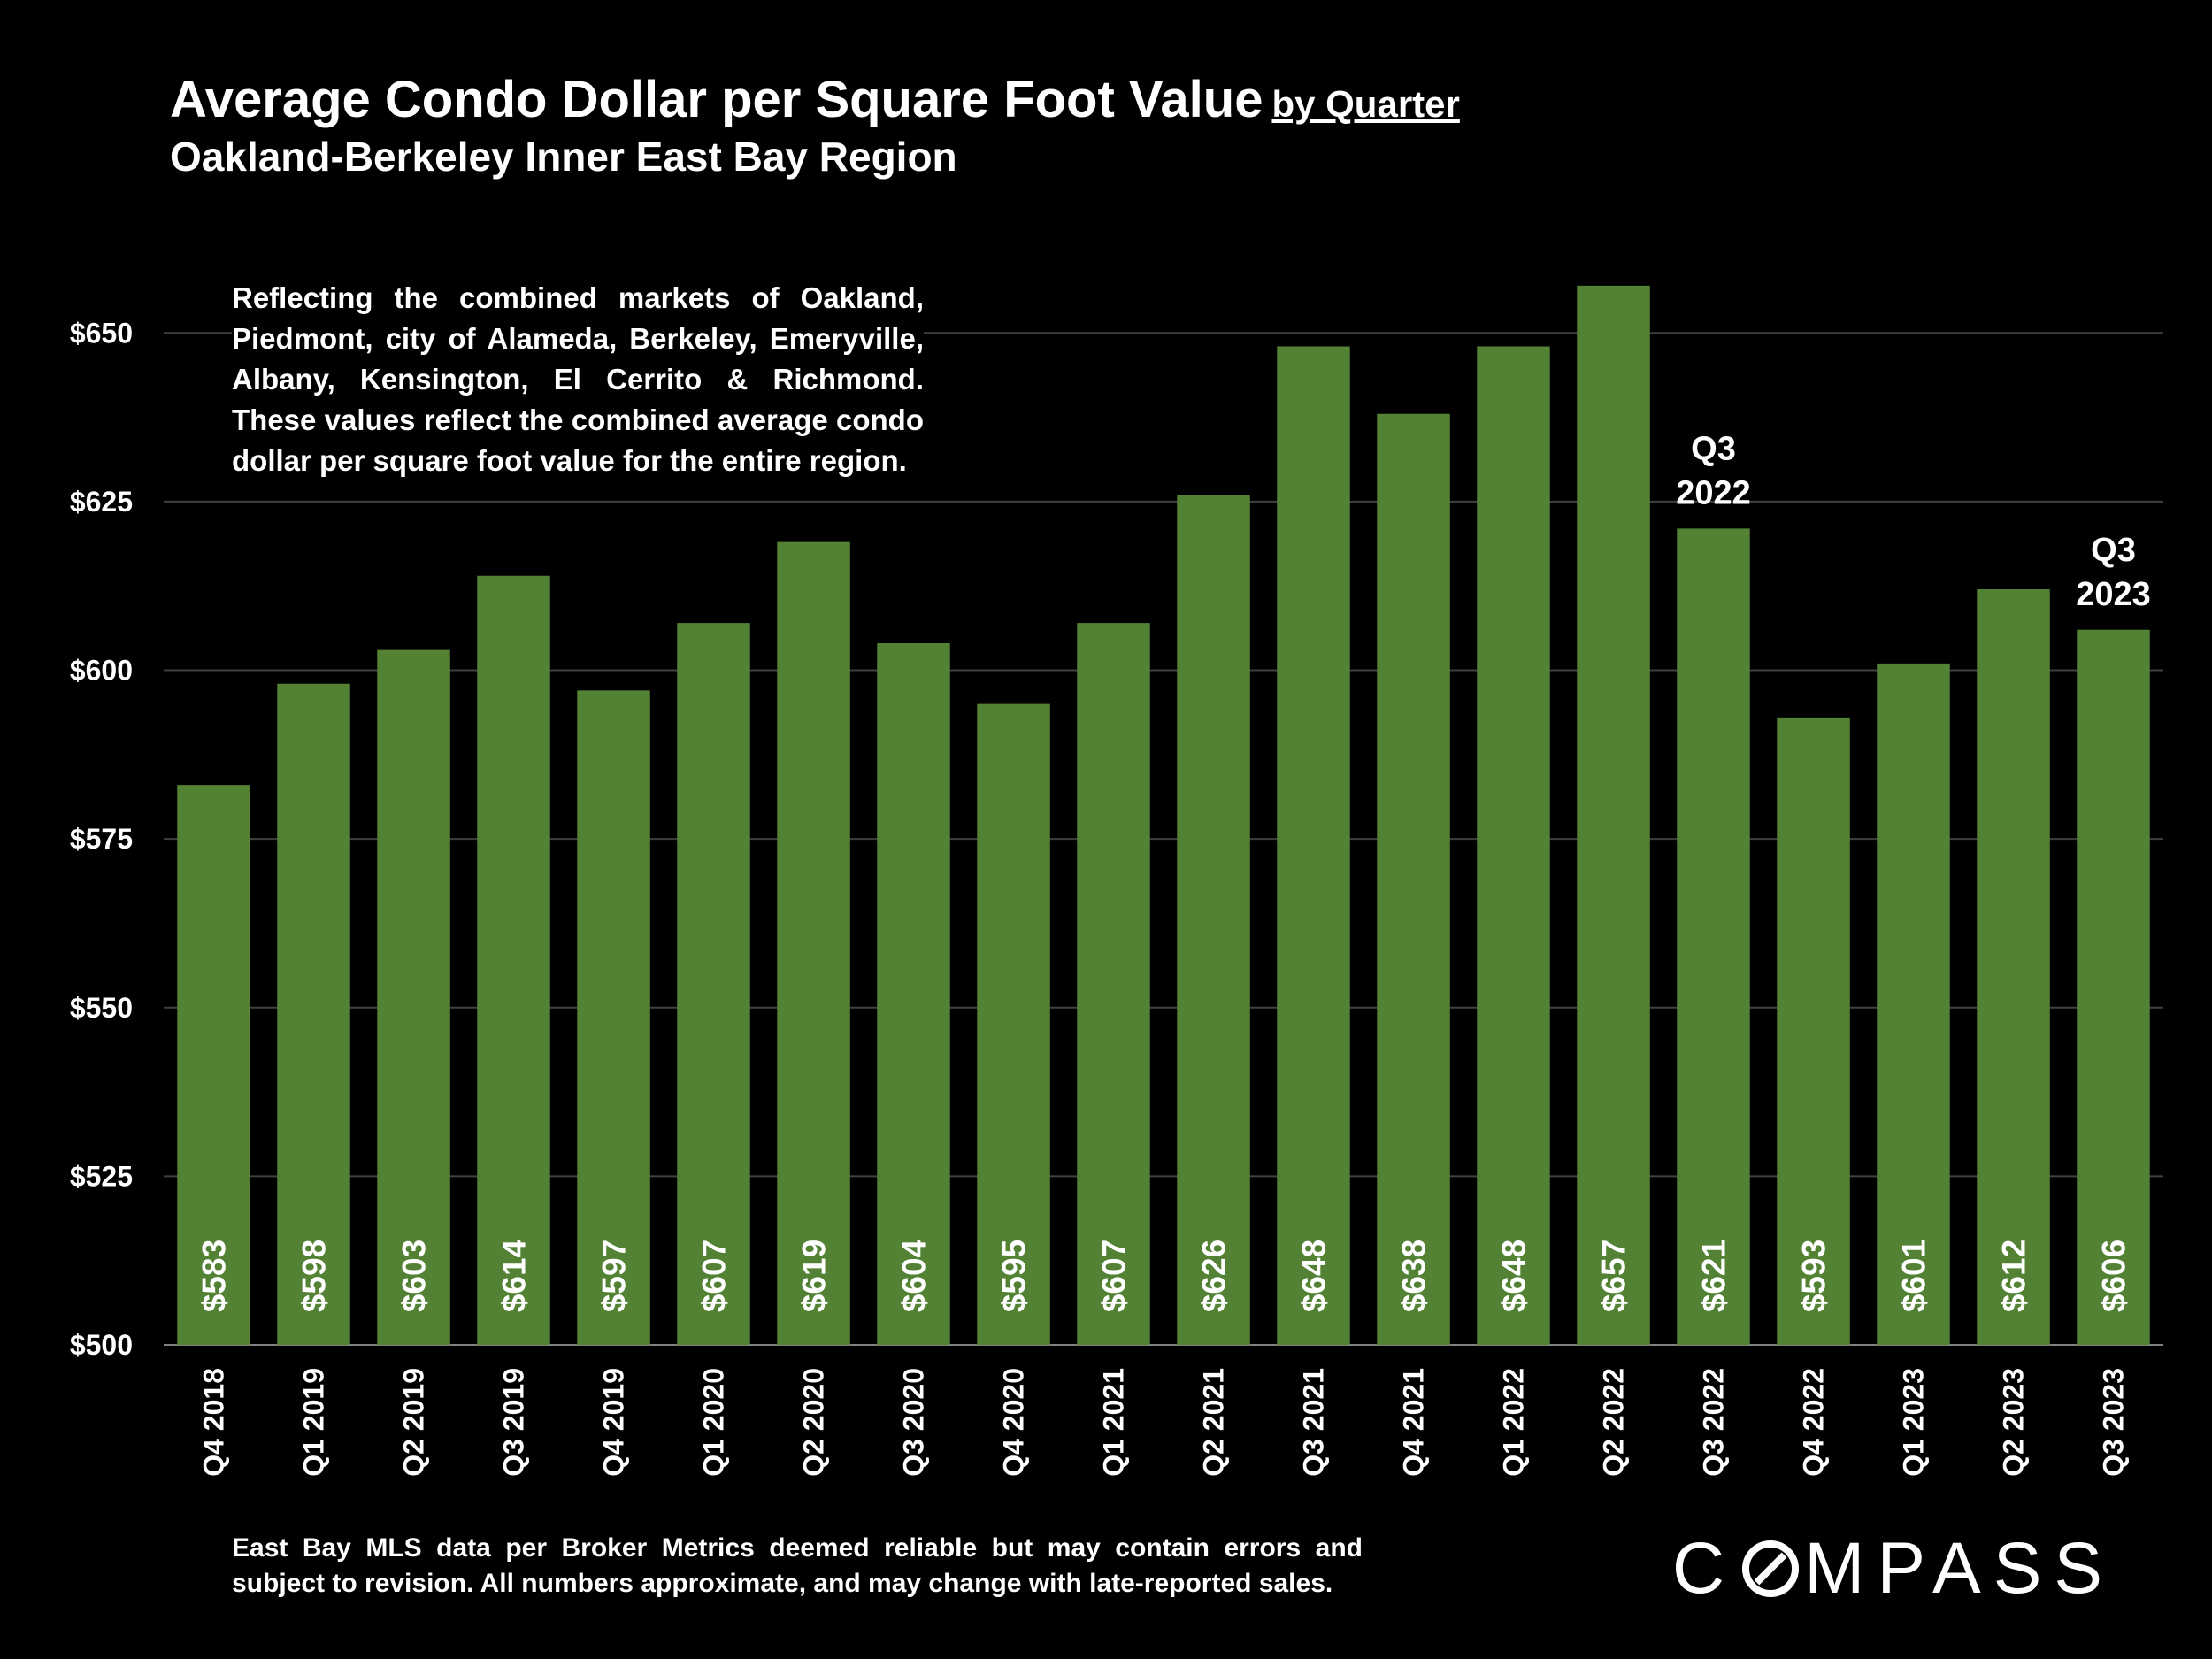 The width and height of the screenshot is (2212, 1659). What do you see at coordinates (2114, 1276) in the screenshot?
I see `data-label: $606` at bounding box center [2114, 1276].